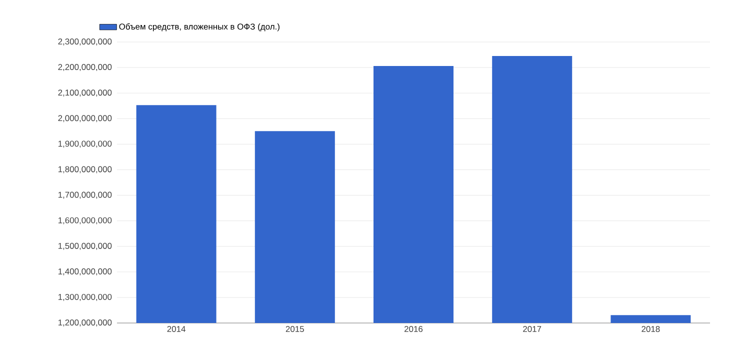 The height and width of the screenshot is (358, 735). Describe the element at coordinates (85, 68) in the screenshot. I see `y-tick-label: 2,200,000,000` at that location.